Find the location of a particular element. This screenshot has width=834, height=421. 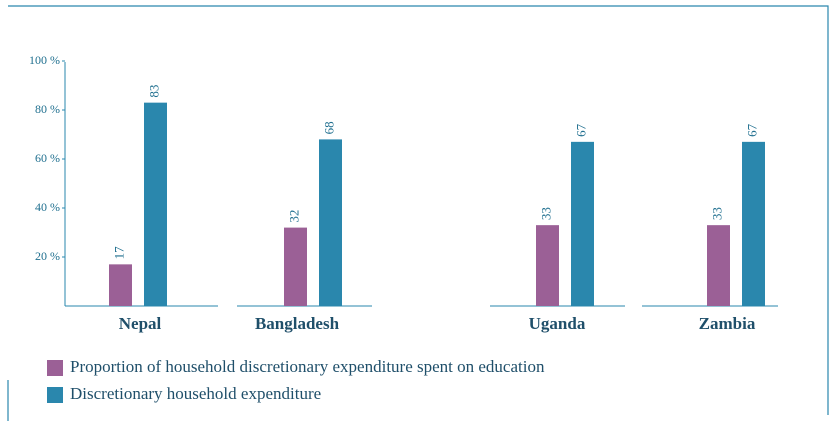

y-tick-label: 60 % is located at coordinates (47, 158).